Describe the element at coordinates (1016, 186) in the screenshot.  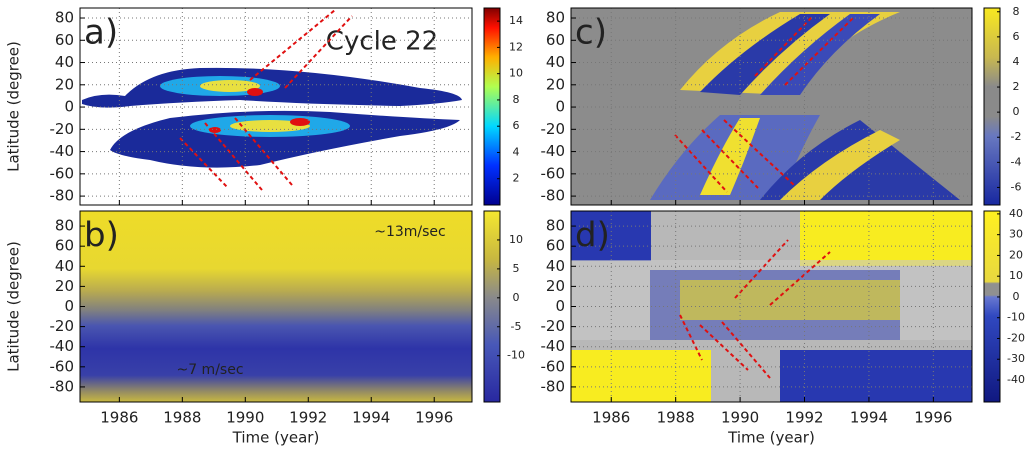
I see `colorbar-tick-label: -6` at that location.